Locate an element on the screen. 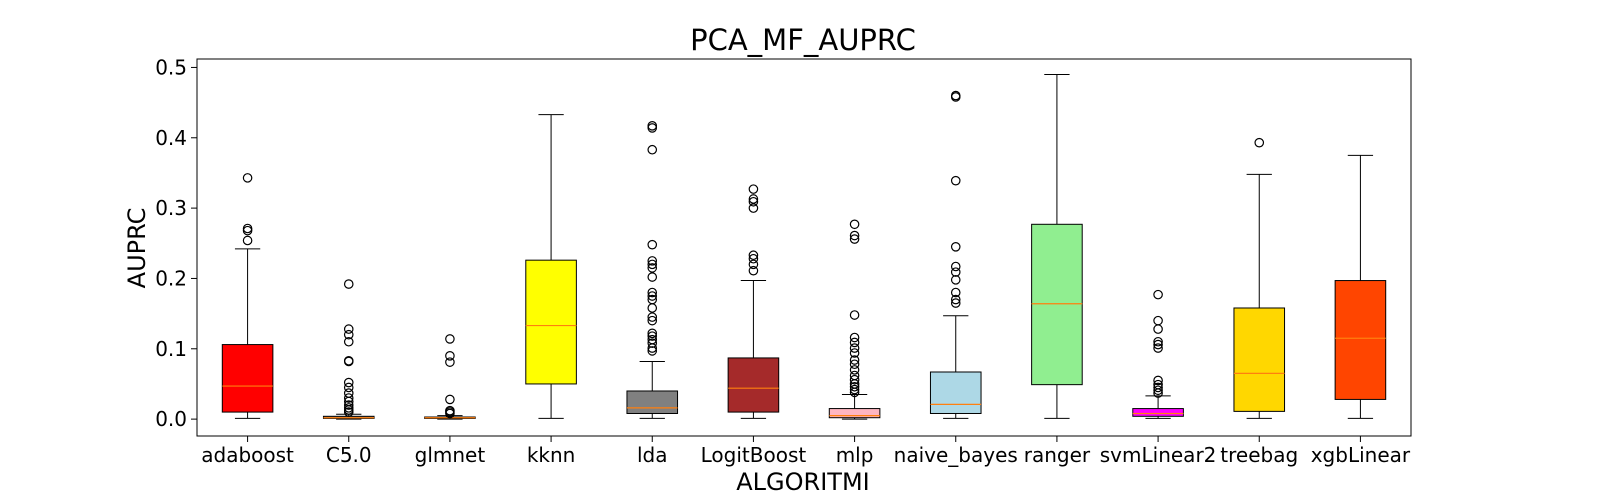 The width and height of the screenshot is (1600, 500). x-tick-label: lda is located at coordinates (652, 455).